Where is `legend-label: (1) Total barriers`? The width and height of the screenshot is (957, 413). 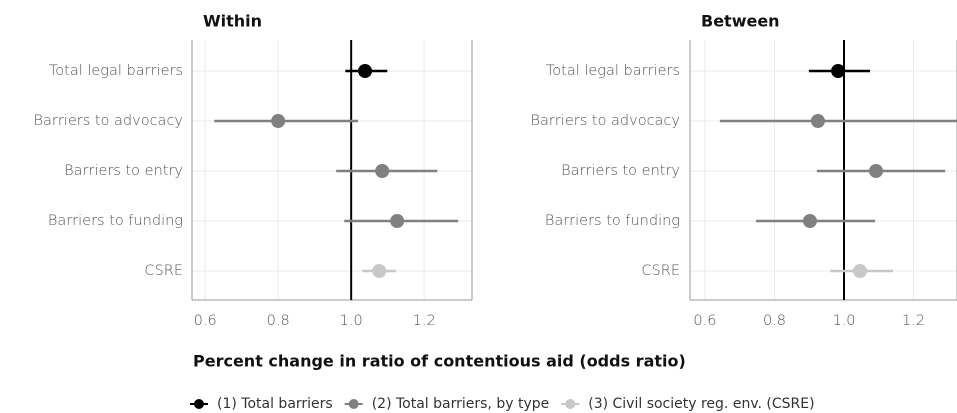
legend-label: (1) Total barriers is located at coordinates (275, 404).